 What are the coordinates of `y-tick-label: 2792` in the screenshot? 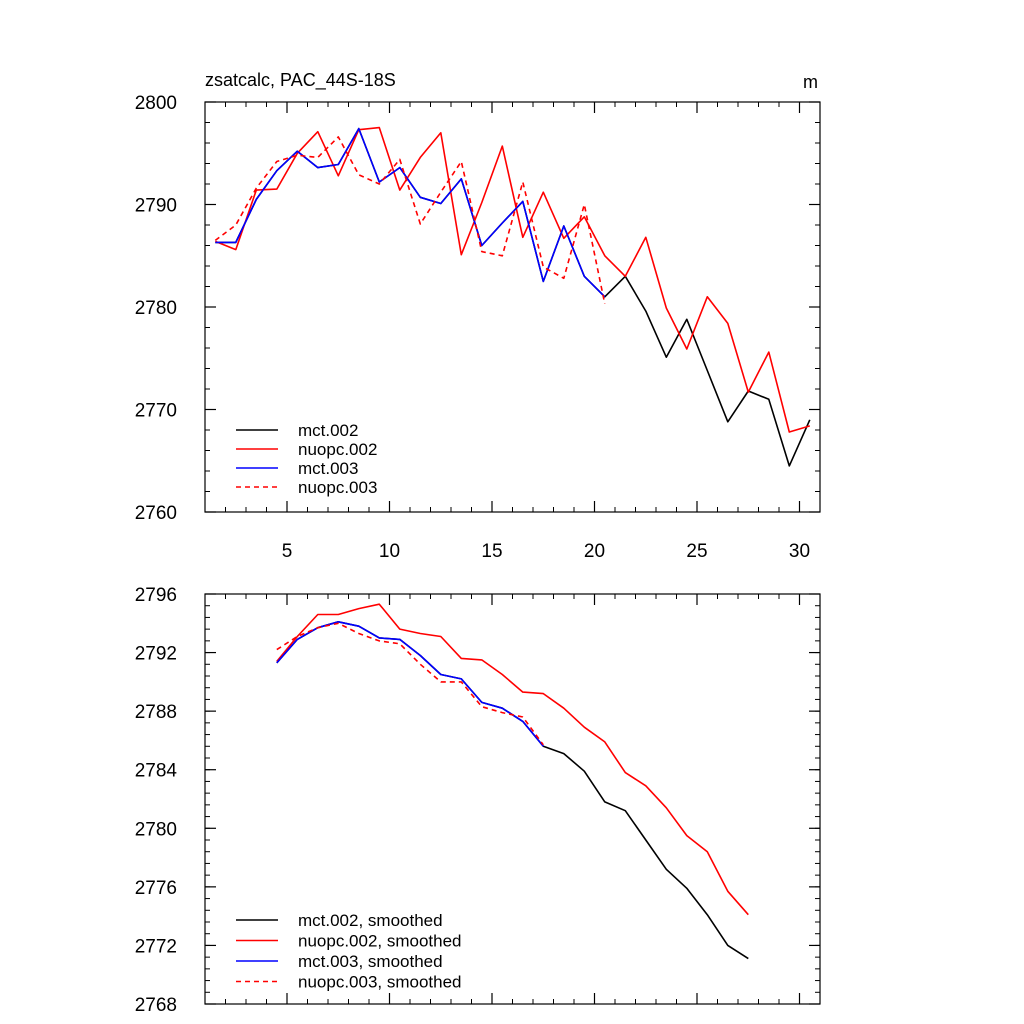 It's located at (156, 654).